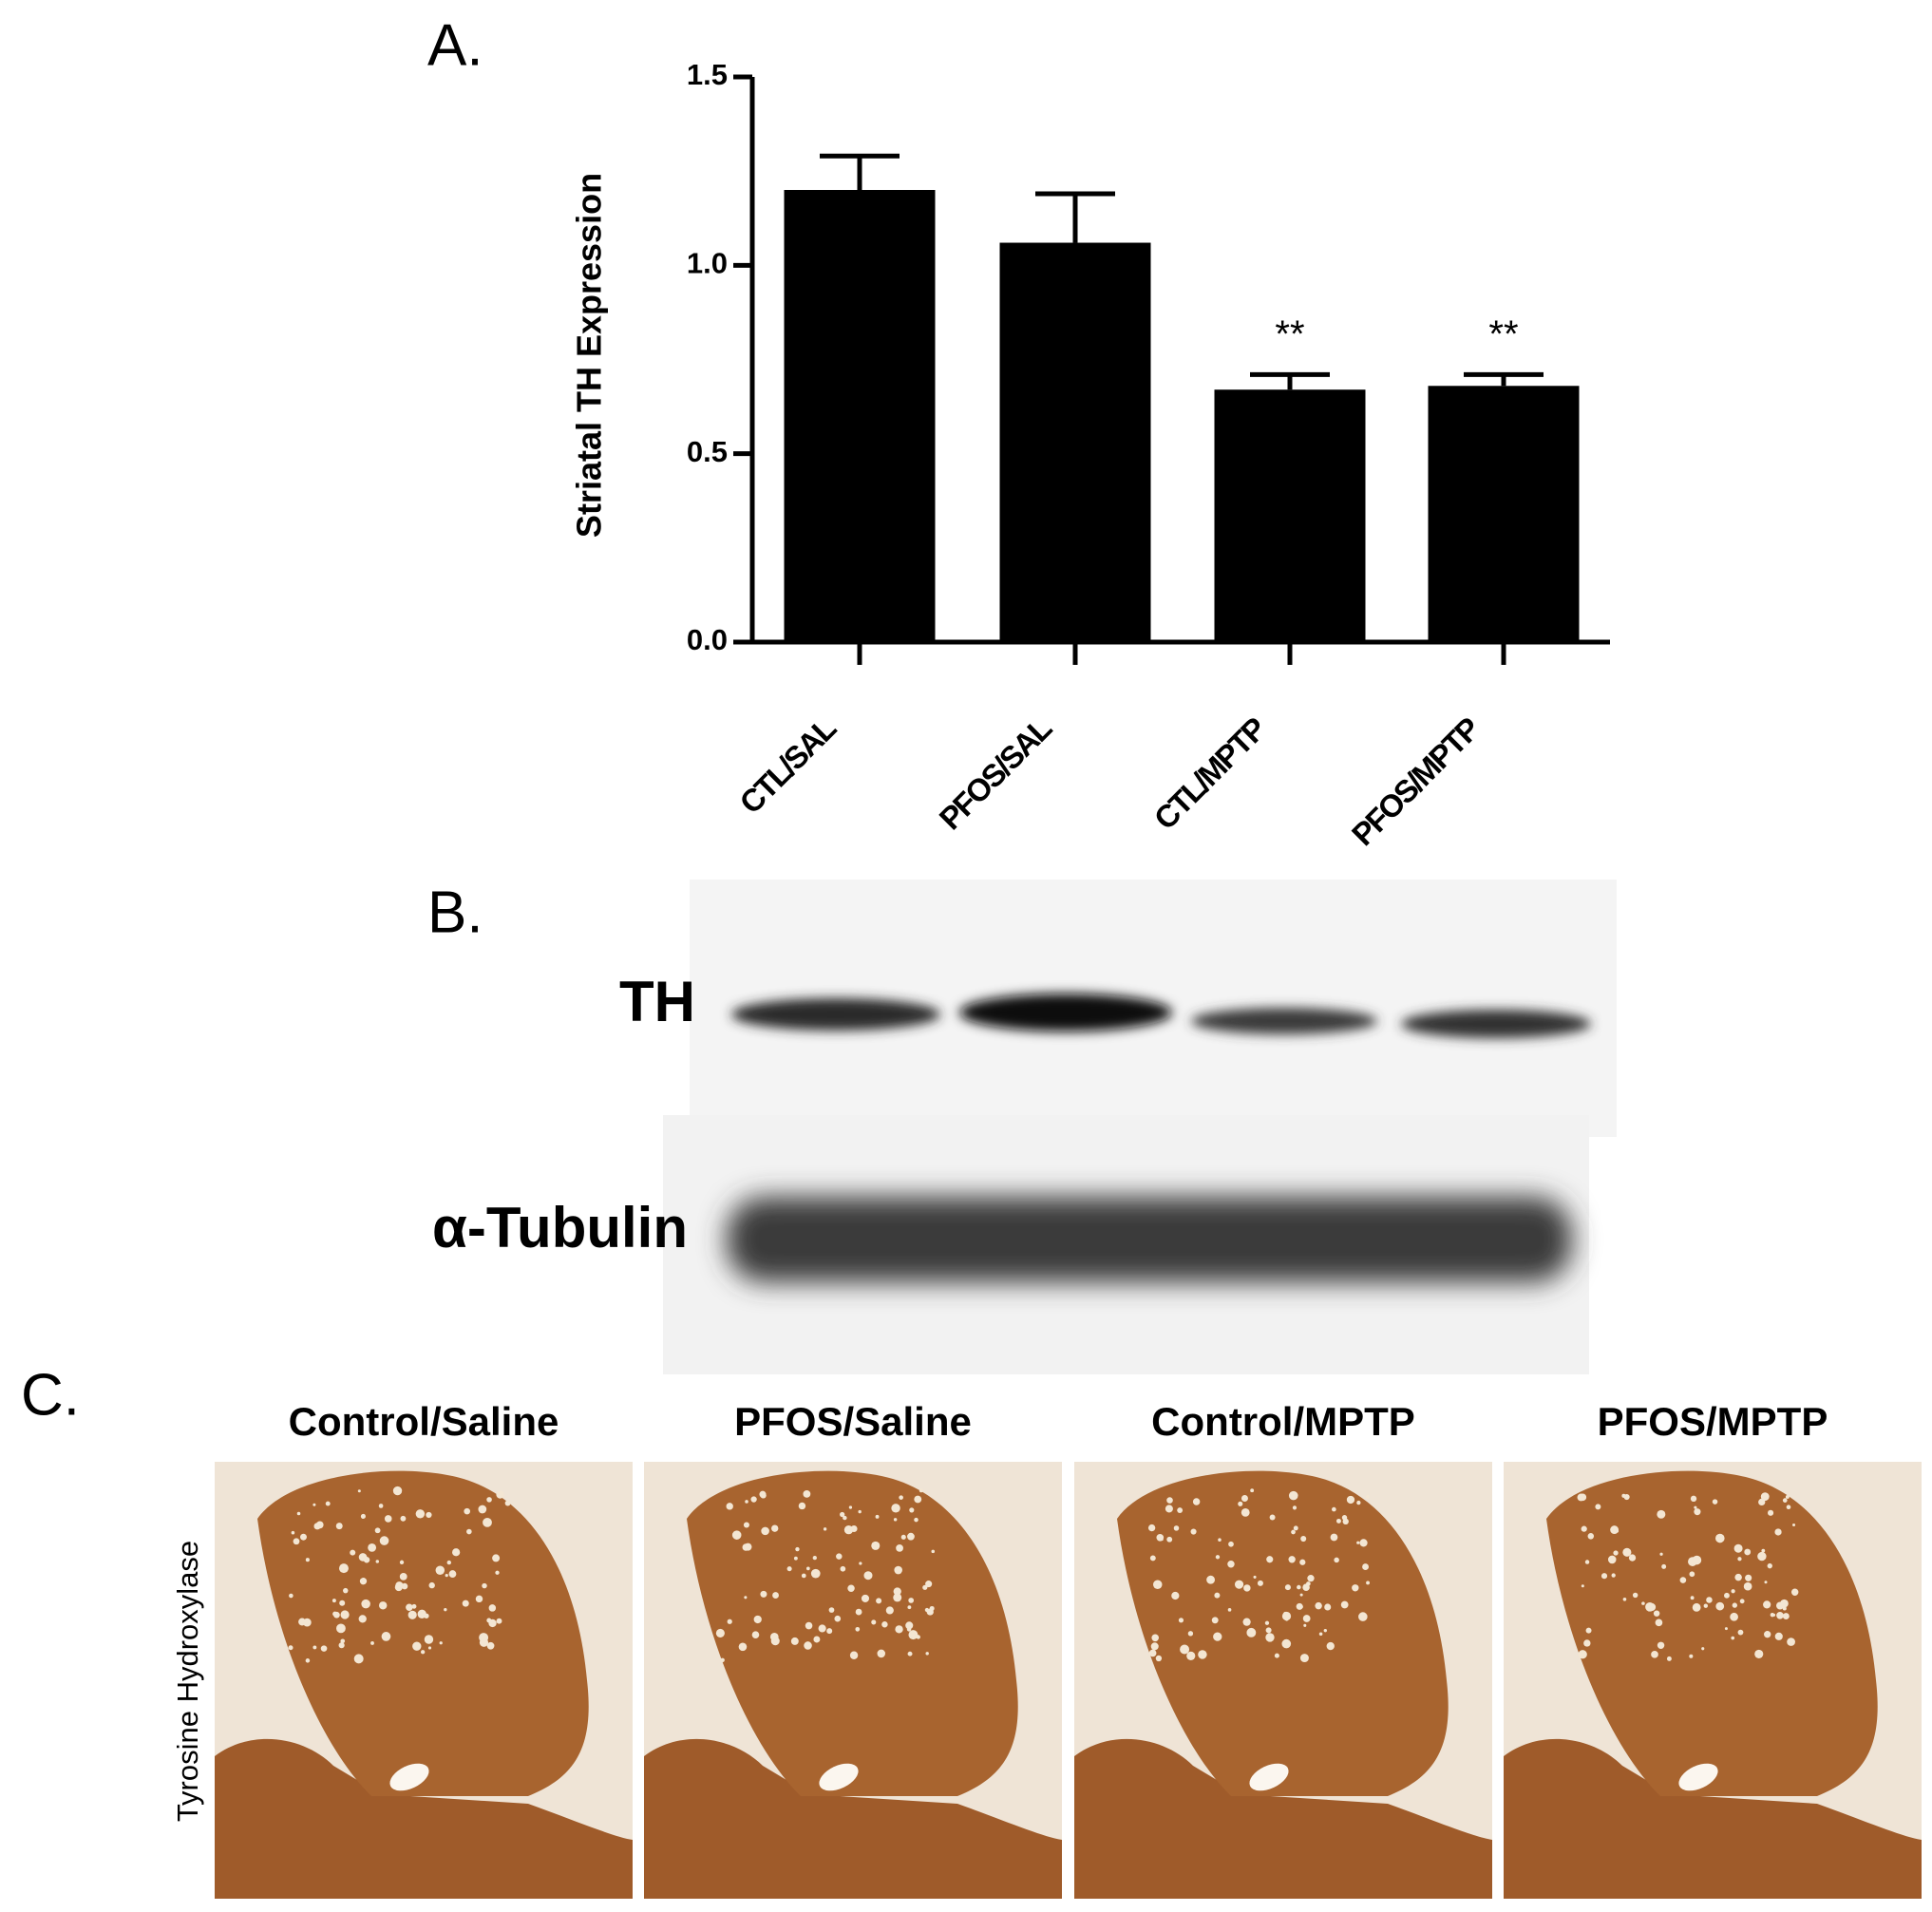 The image size is (1932, 1912). Describe the element at coordinates (455, 45) in the screenshot. I see `panel-label: A.` at that location.